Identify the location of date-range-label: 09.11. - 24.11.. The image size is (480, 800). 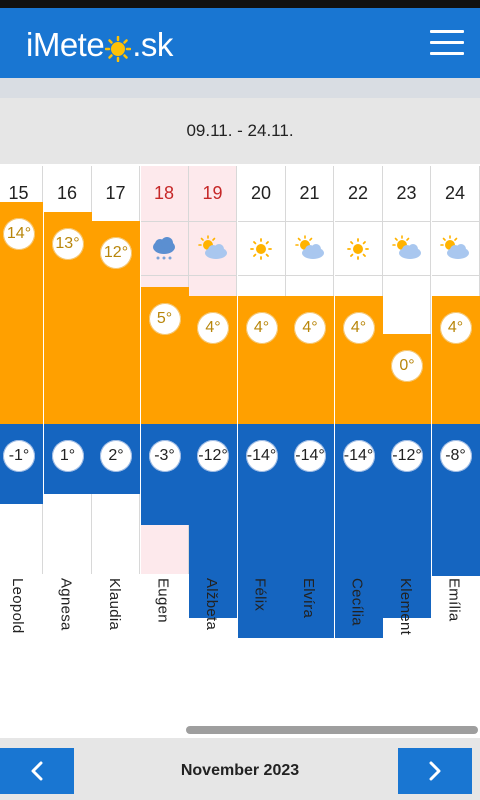
(240, 130).